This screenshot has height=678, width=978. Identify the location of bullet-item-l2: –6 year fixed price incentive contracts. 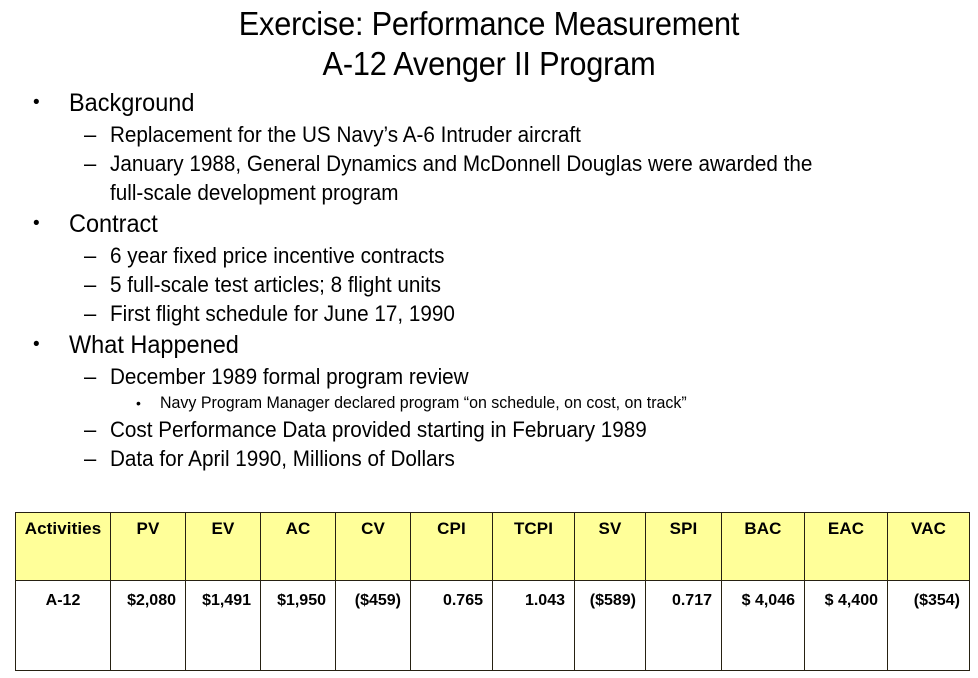
(489, 255).